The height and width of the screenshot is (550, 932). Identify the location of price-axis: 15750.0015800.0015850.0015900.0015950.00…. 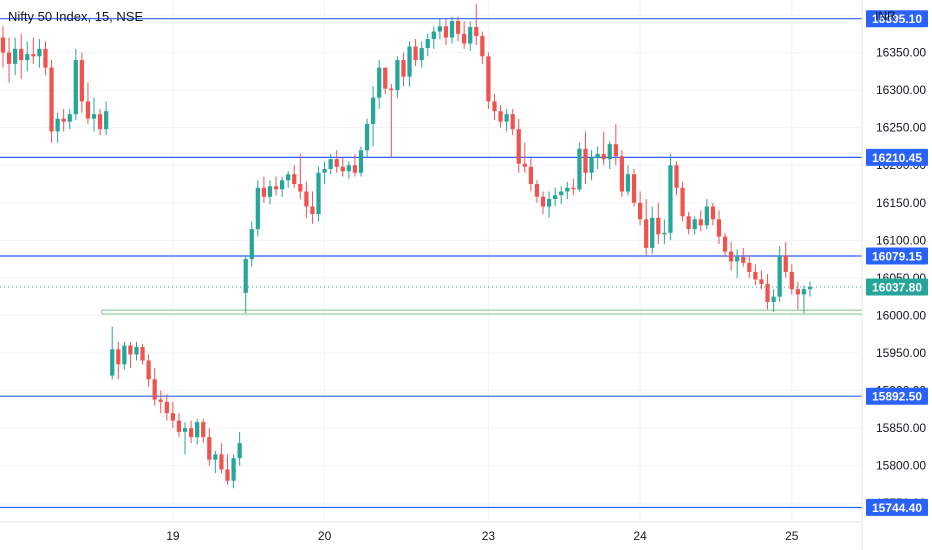
(893, 275).